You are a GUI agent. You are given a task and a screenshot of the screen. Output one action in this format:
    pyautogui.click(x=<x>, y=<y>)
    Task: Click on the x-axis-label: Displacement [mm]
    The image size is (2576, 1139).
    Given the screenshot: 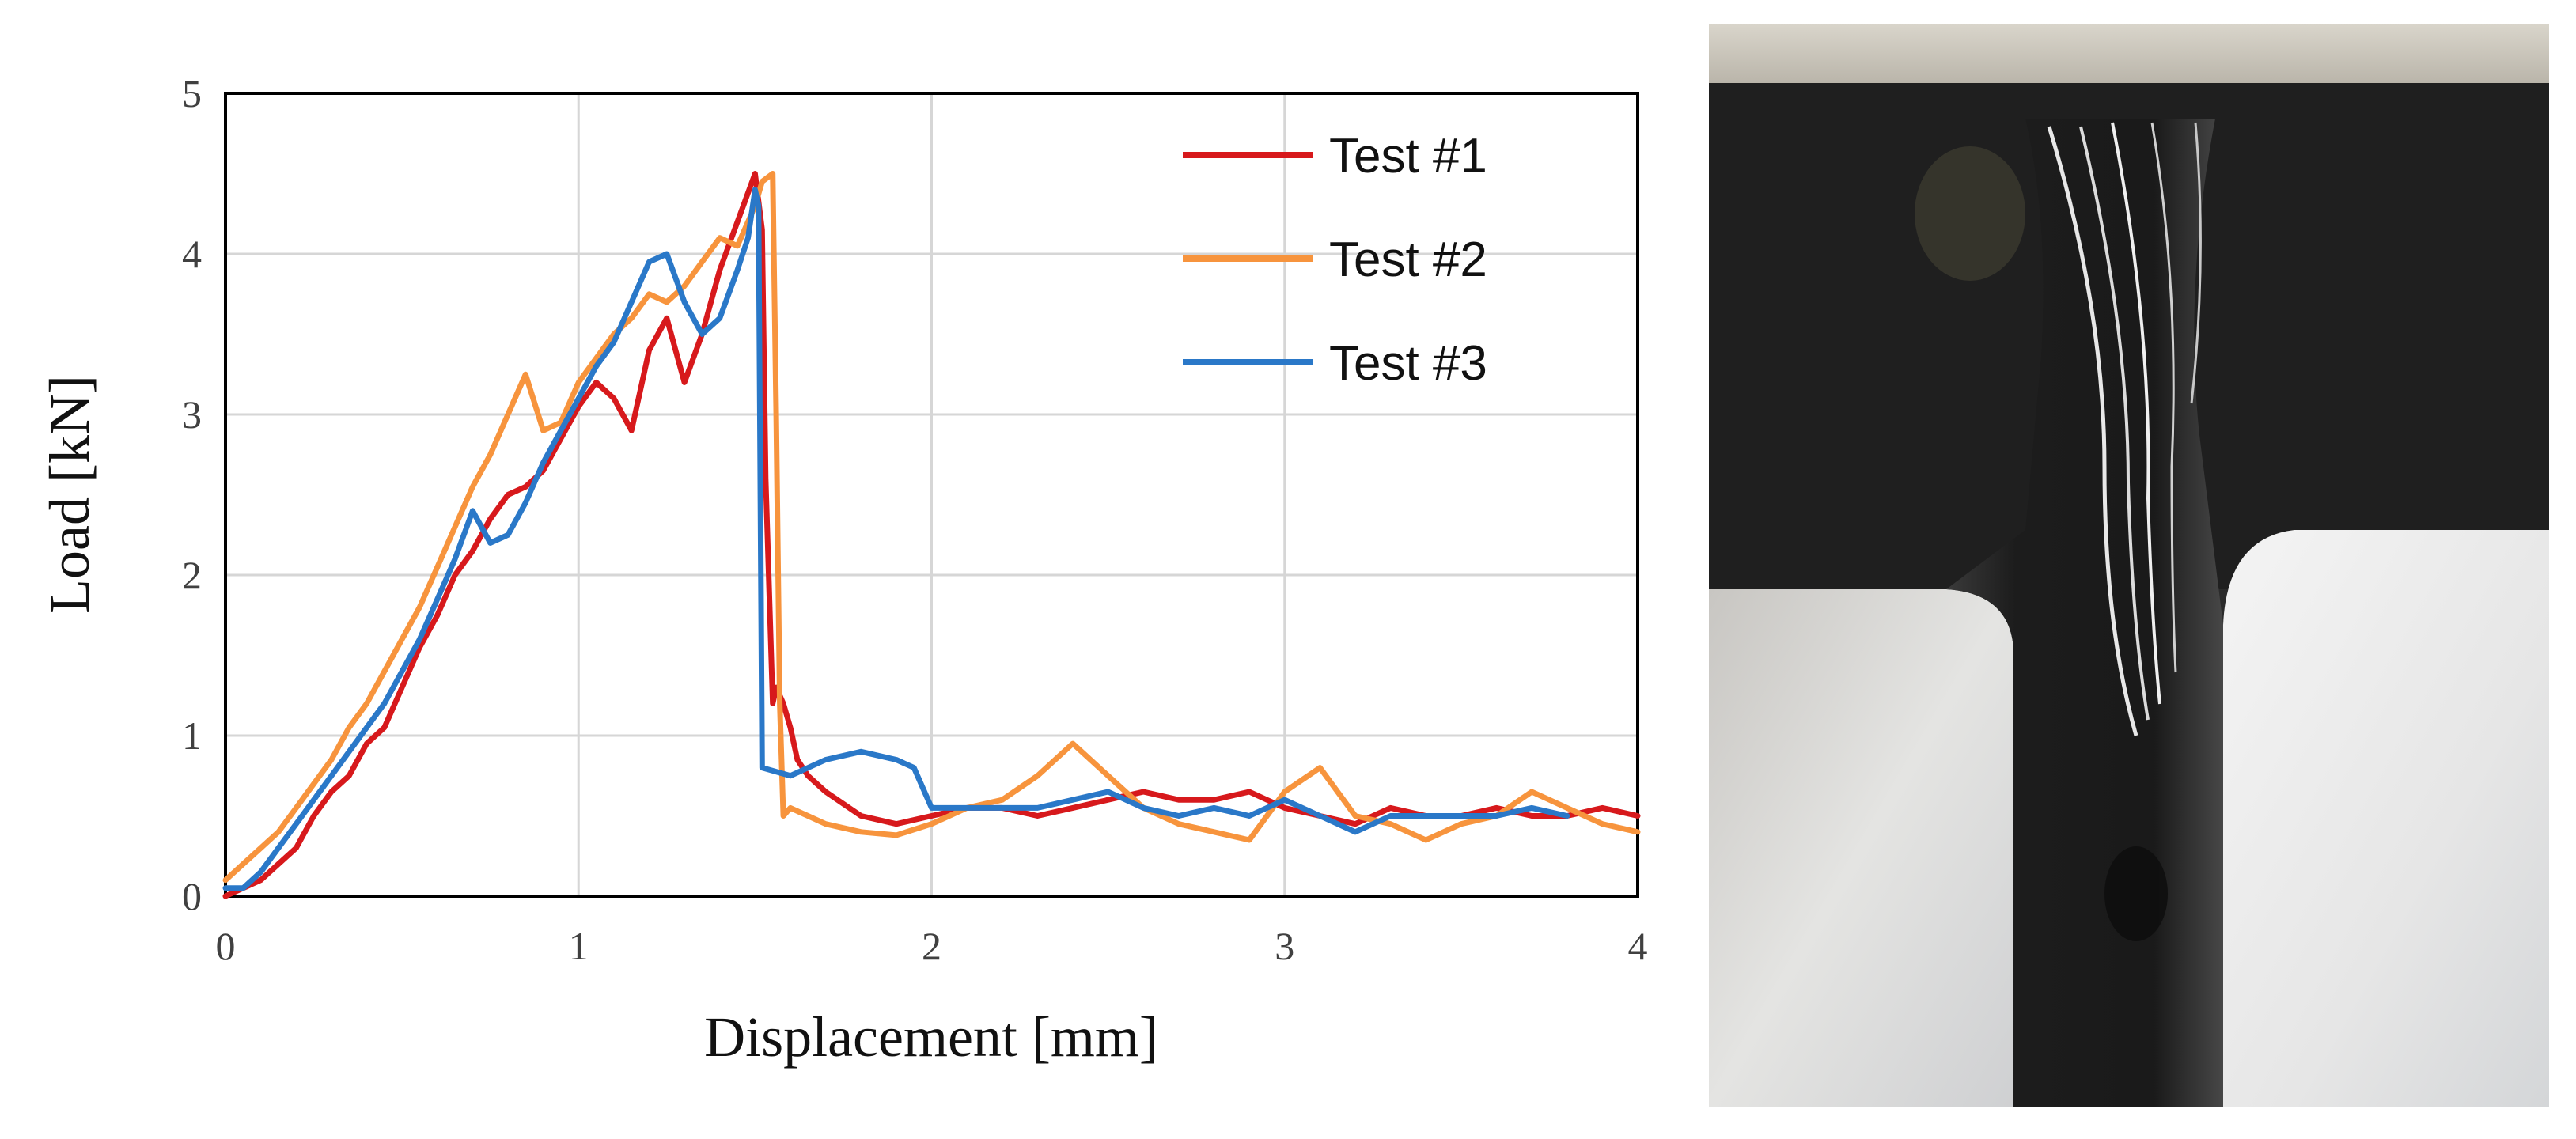 What is the action you would take?
    pyautogui.click(x=931, y=1037)
    